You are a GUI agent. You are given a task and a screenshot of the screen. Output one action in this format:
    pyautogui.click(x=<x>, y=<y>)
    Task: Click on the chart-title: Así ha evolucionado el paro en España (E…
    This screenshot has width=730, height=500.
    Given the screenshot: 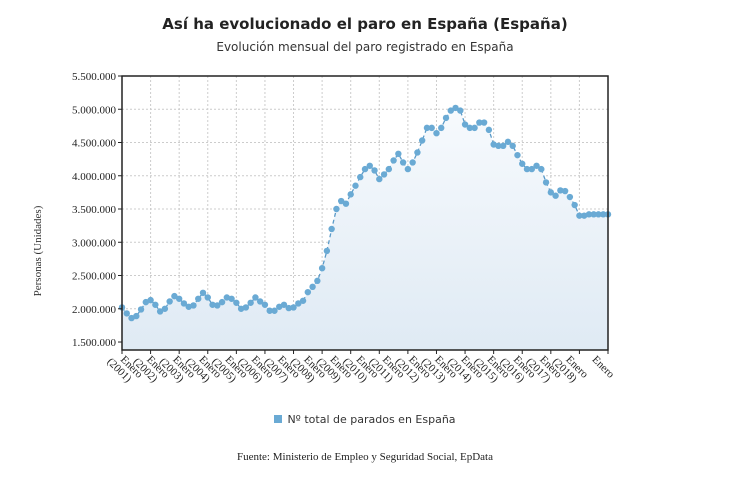 What is the action you would take?
    pyautogui.click(x=365, y=24)
    